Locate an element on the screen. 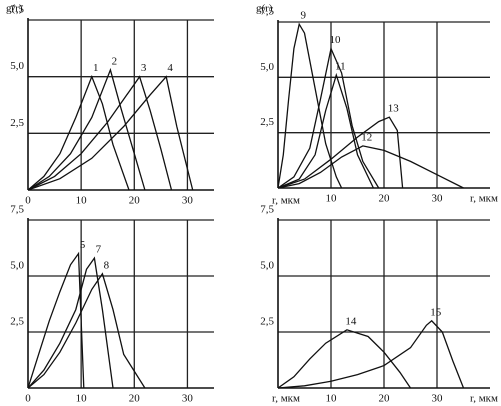  curve-label: 7 is located at coordinates (99, 250).